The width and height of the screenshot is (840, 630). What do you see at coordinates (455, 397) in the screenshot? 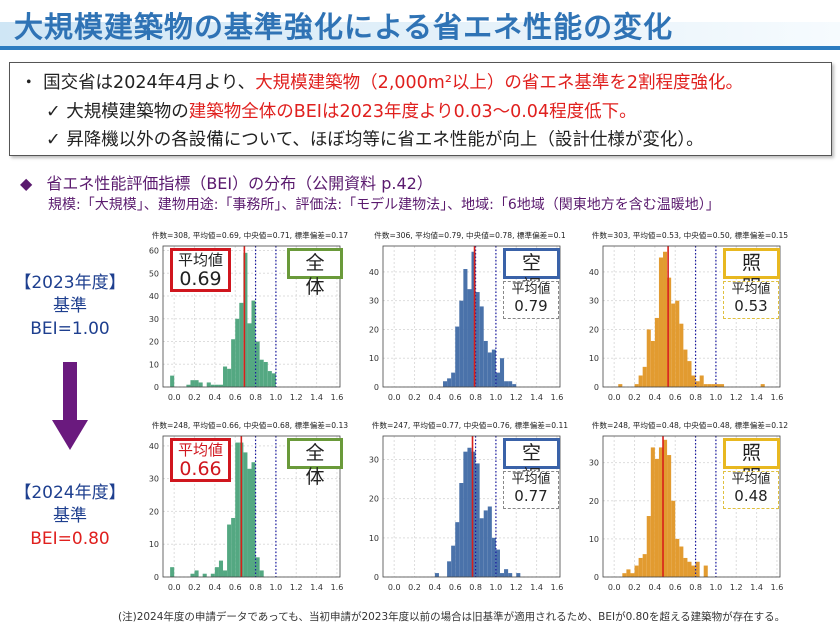
I see `x-tick-label: 0.6` at bounding box center [455, 397].